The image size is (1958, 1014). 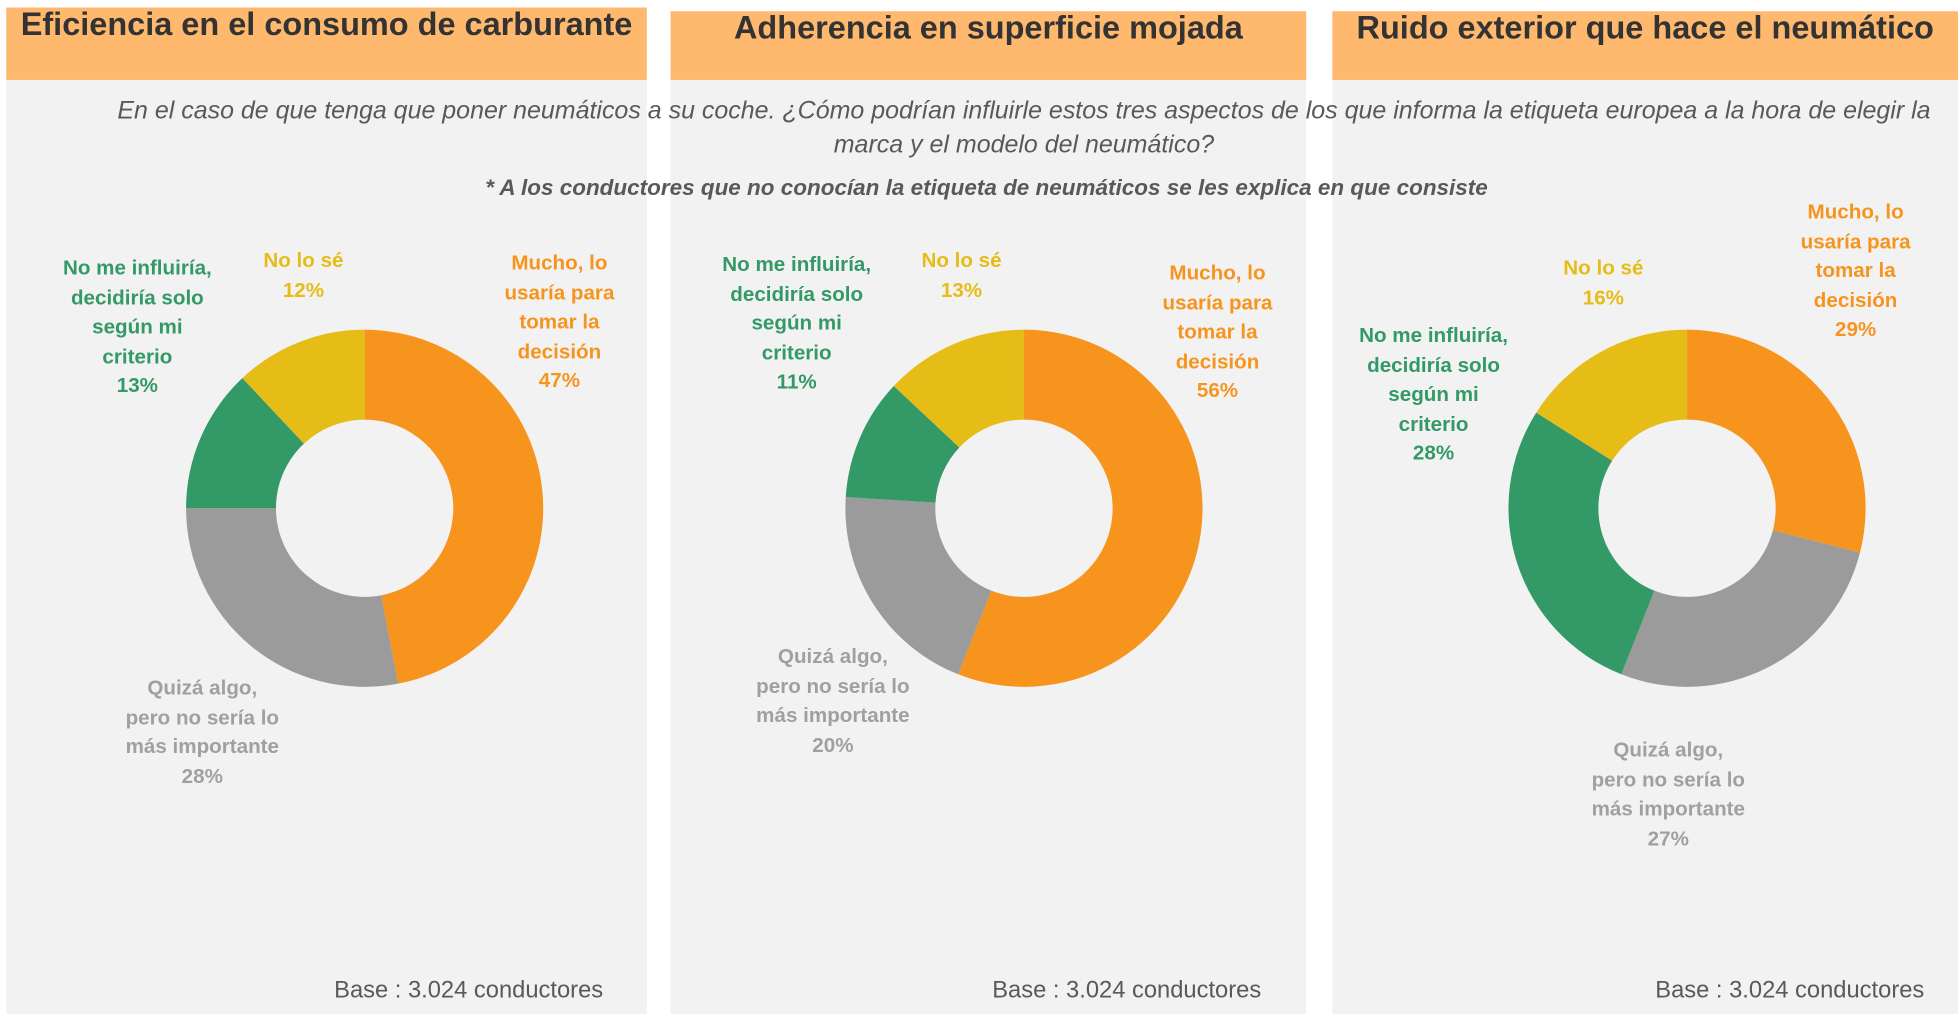 I want to click on value-label: 11%, so click(x=796, y=382).